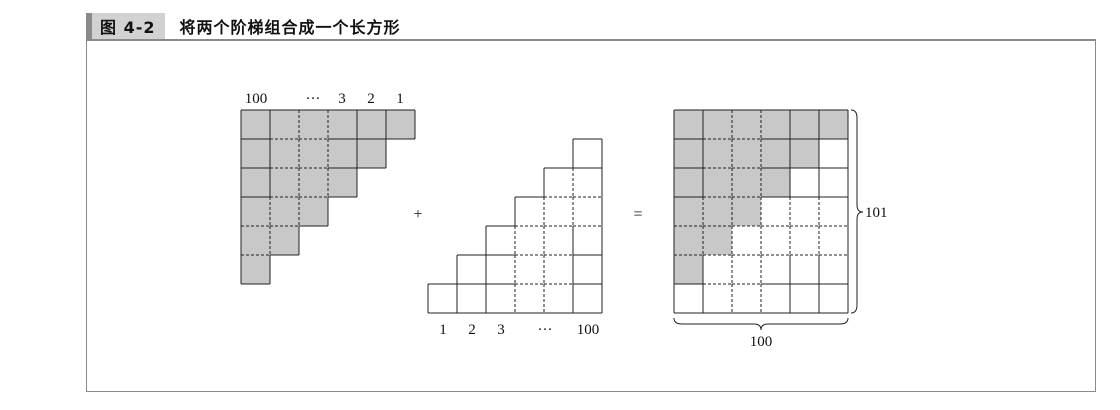 The width and height of the screenshot is (1120, 410). Describe the element at coordinates (417, 214) in the screenshot. I see `plus-sign: +` at that location.